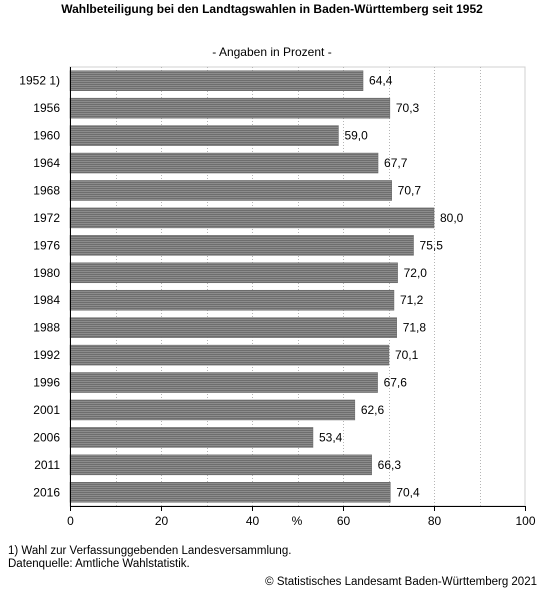  Describe the element at coordinates (408, 492) in the screenshot. I see `value-label: 70,4` at that location.